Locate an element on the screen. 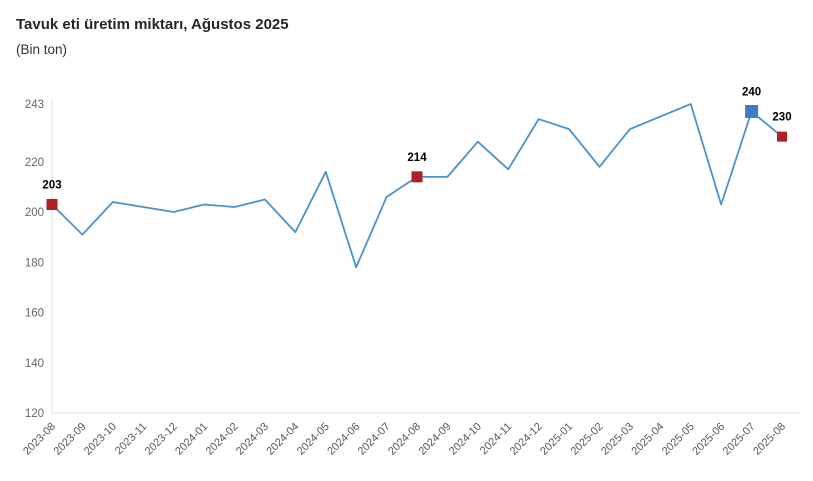 This screenshot has width=813, height=481. x-tick-label: 2024-12 is located at coordinates (526, 439).